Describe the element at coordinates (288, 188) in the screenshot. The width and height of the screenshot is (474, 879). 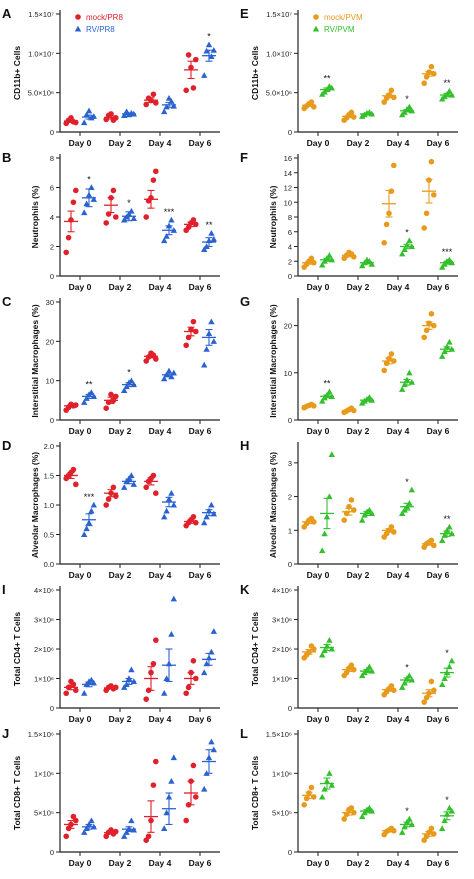
I see `y-tick-label: 12` at that location.